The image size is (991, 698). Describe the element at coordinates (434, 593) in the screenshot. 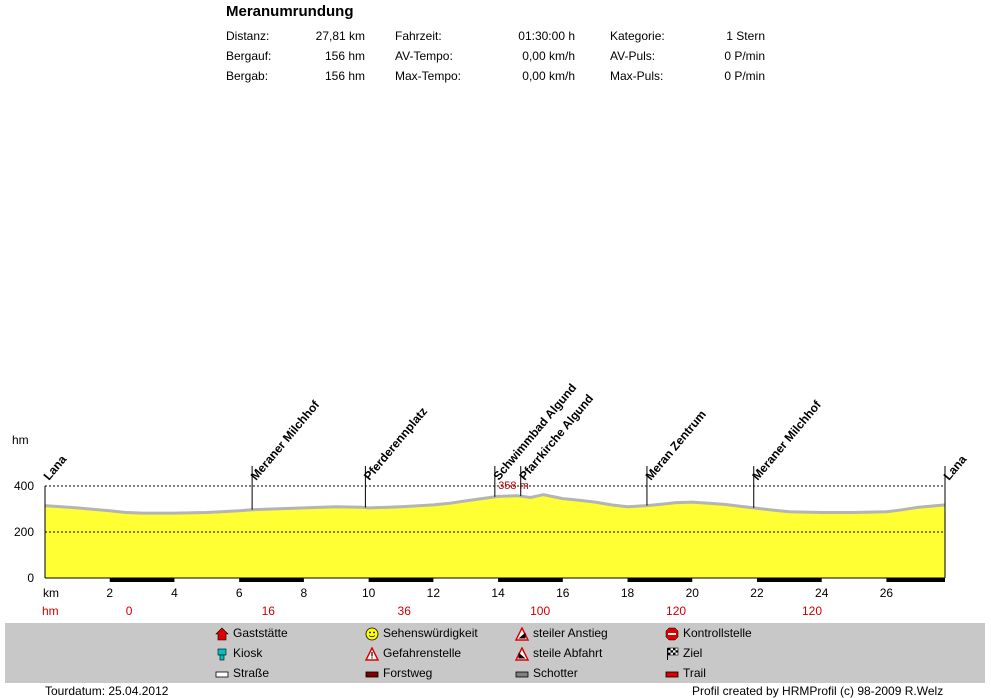

I see `x-tick-label-12: 12` at that location.